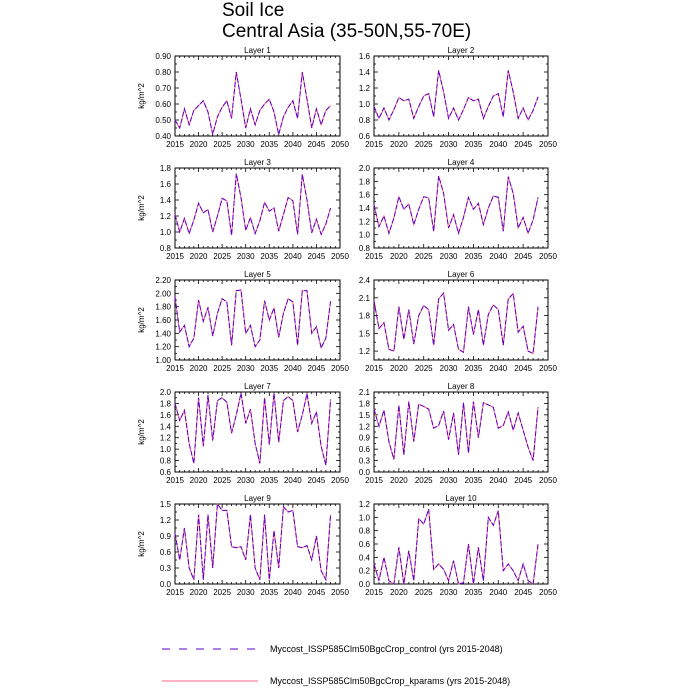 This screenshot has height=700, width=700. Describe the element at coordinates (253, 10) in the screenshot. I see `figure-title-line1: Soil Ice` at that location.